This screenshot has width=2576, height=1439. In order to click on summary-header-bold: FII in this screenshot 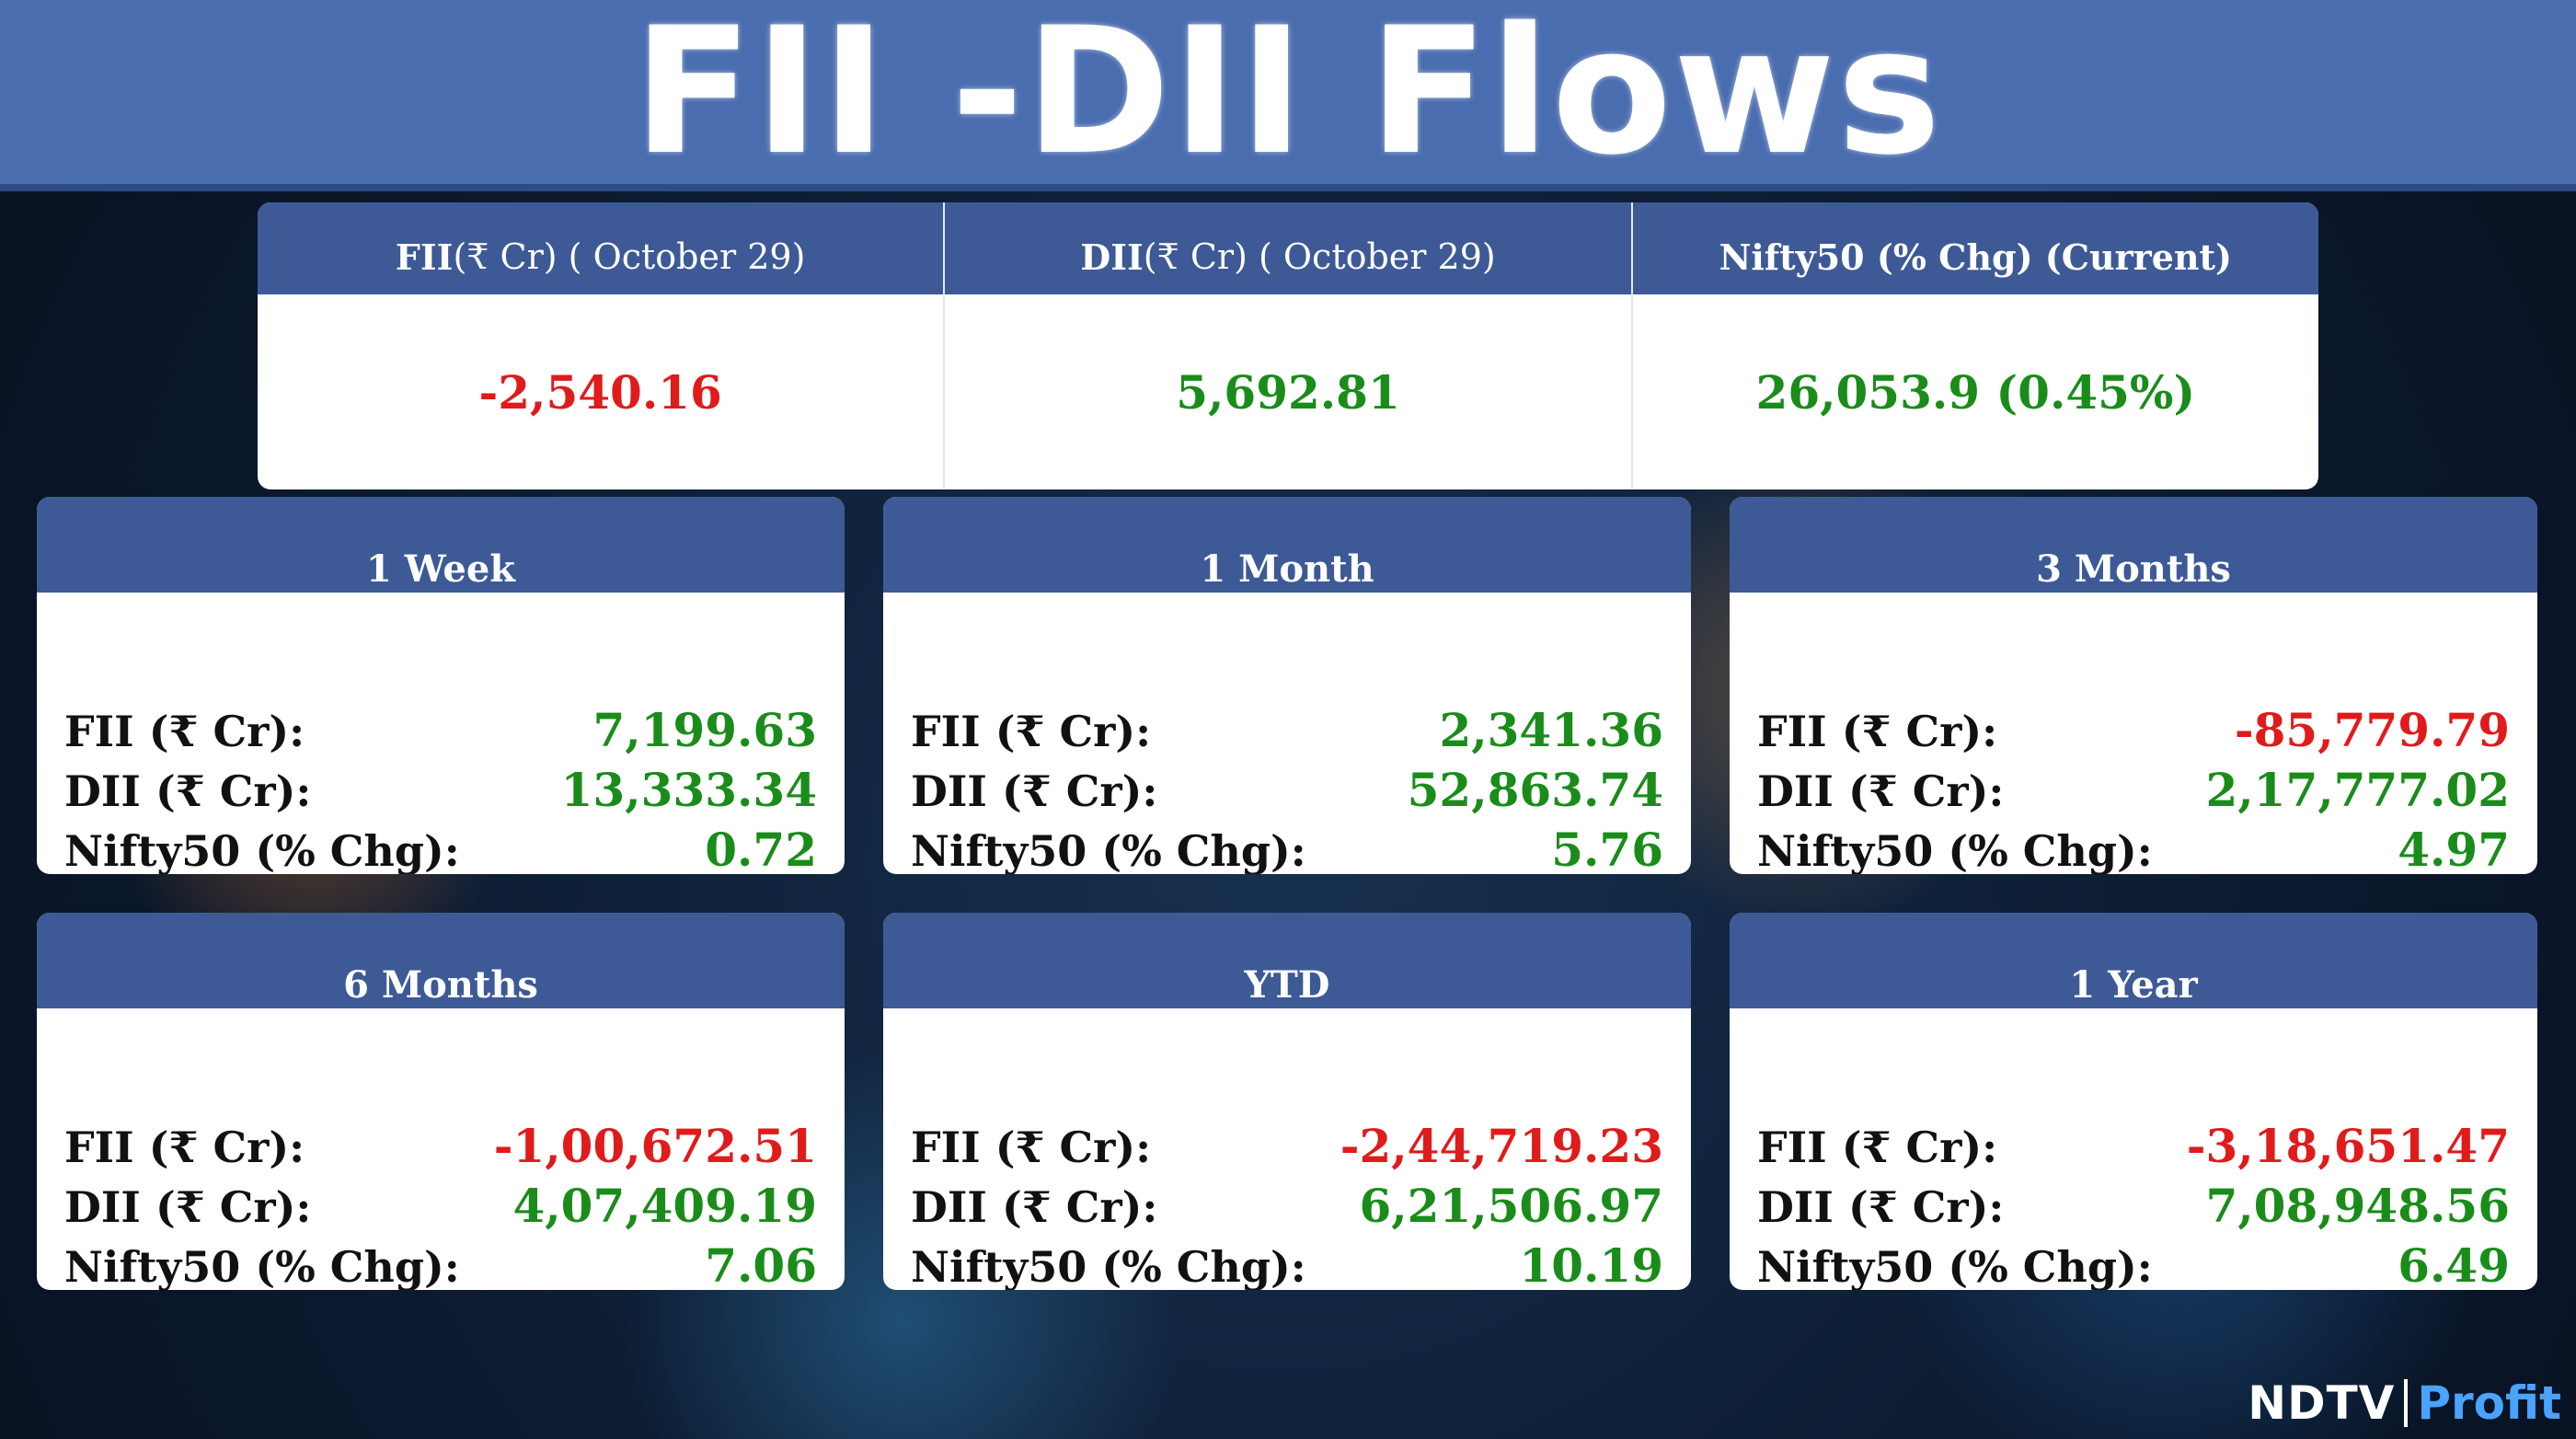, I will do `click(424, 257)`.